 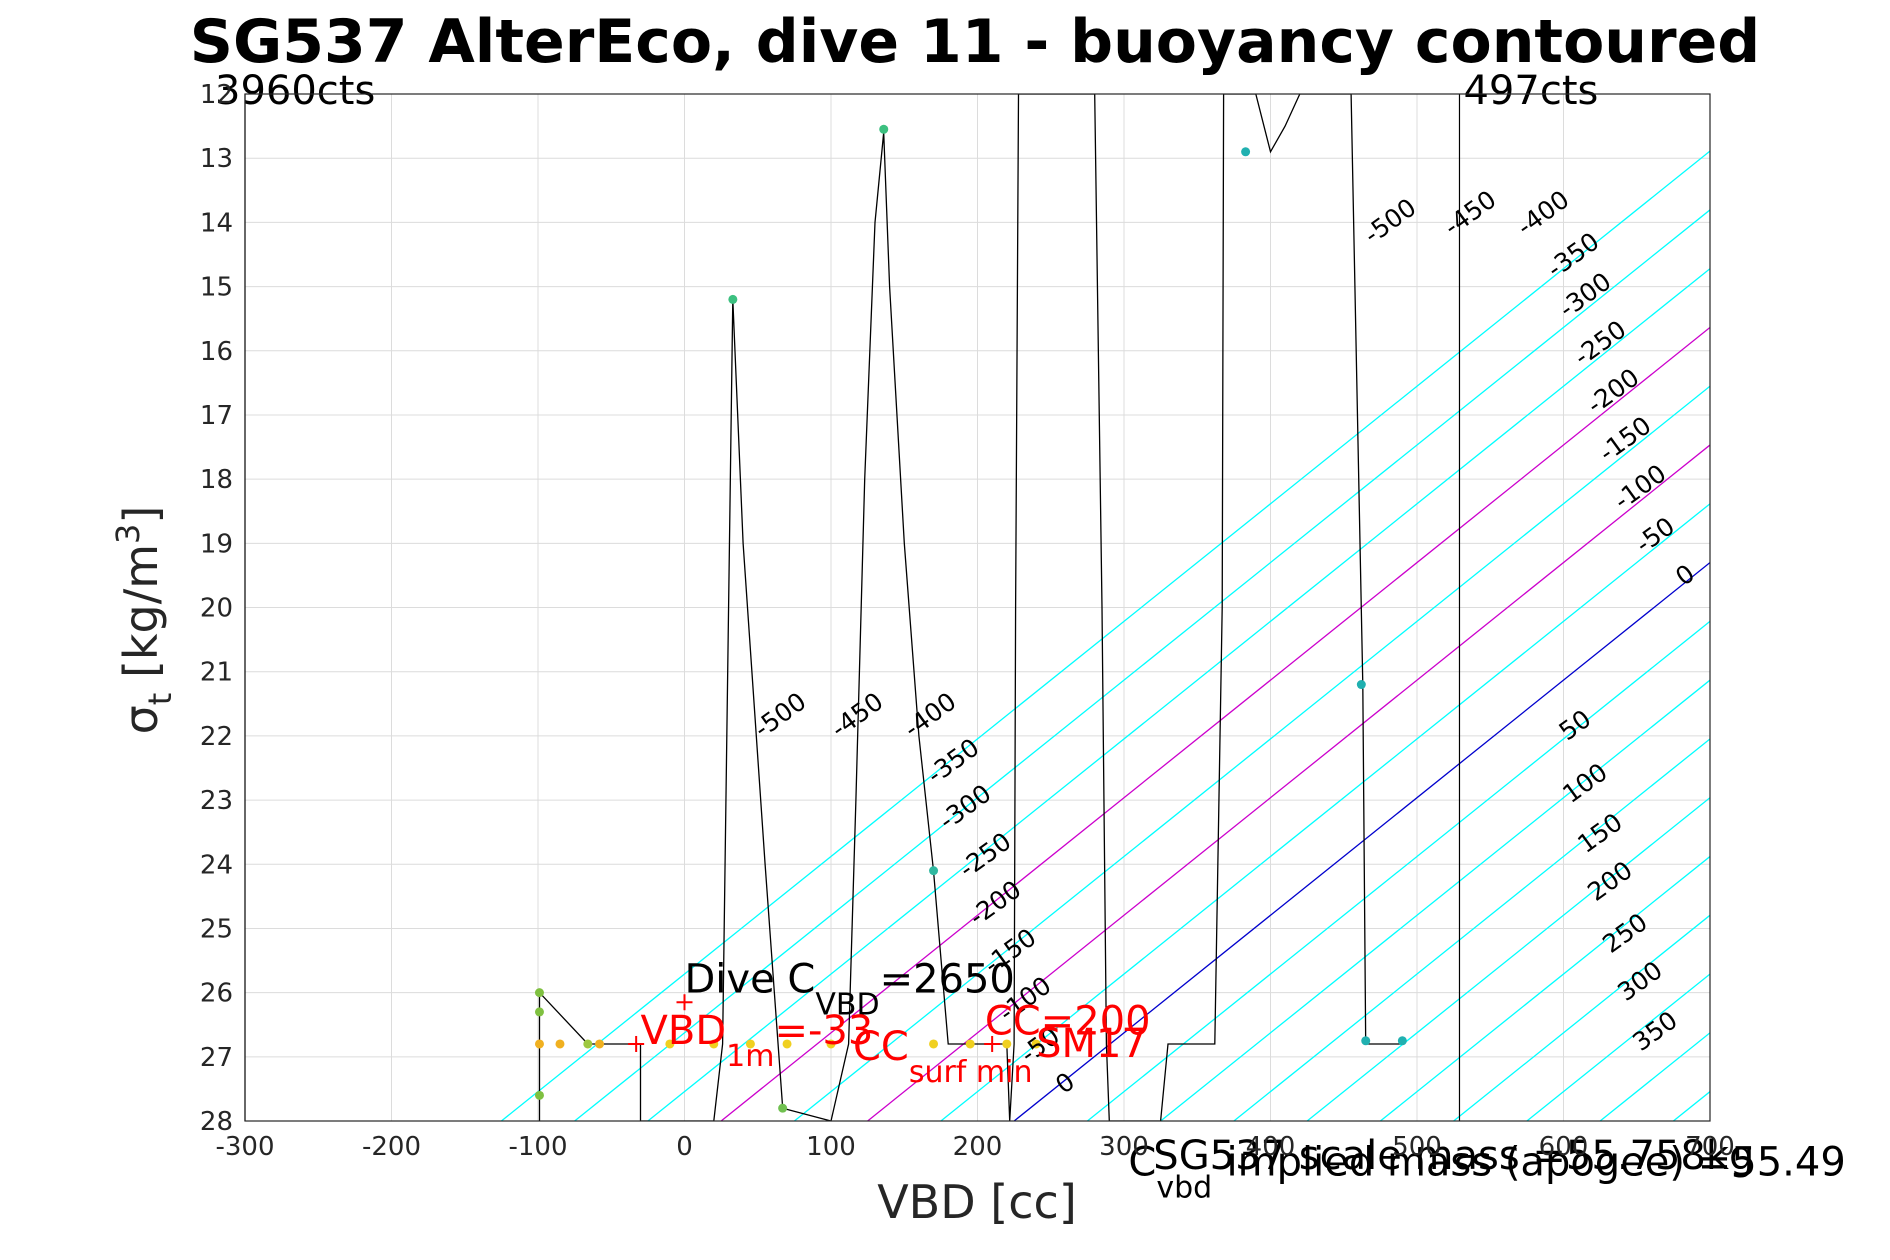 I want to click on y-tick-label: 22, so click(x=216, y=737).